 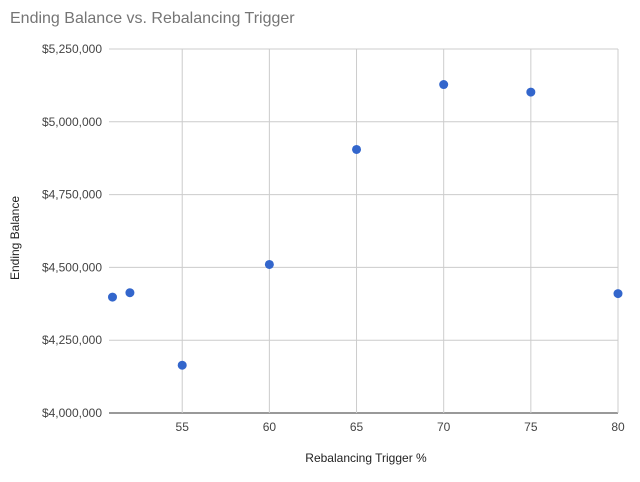 I want to click on x-tick-label: 75, so click(x=531, y=427).